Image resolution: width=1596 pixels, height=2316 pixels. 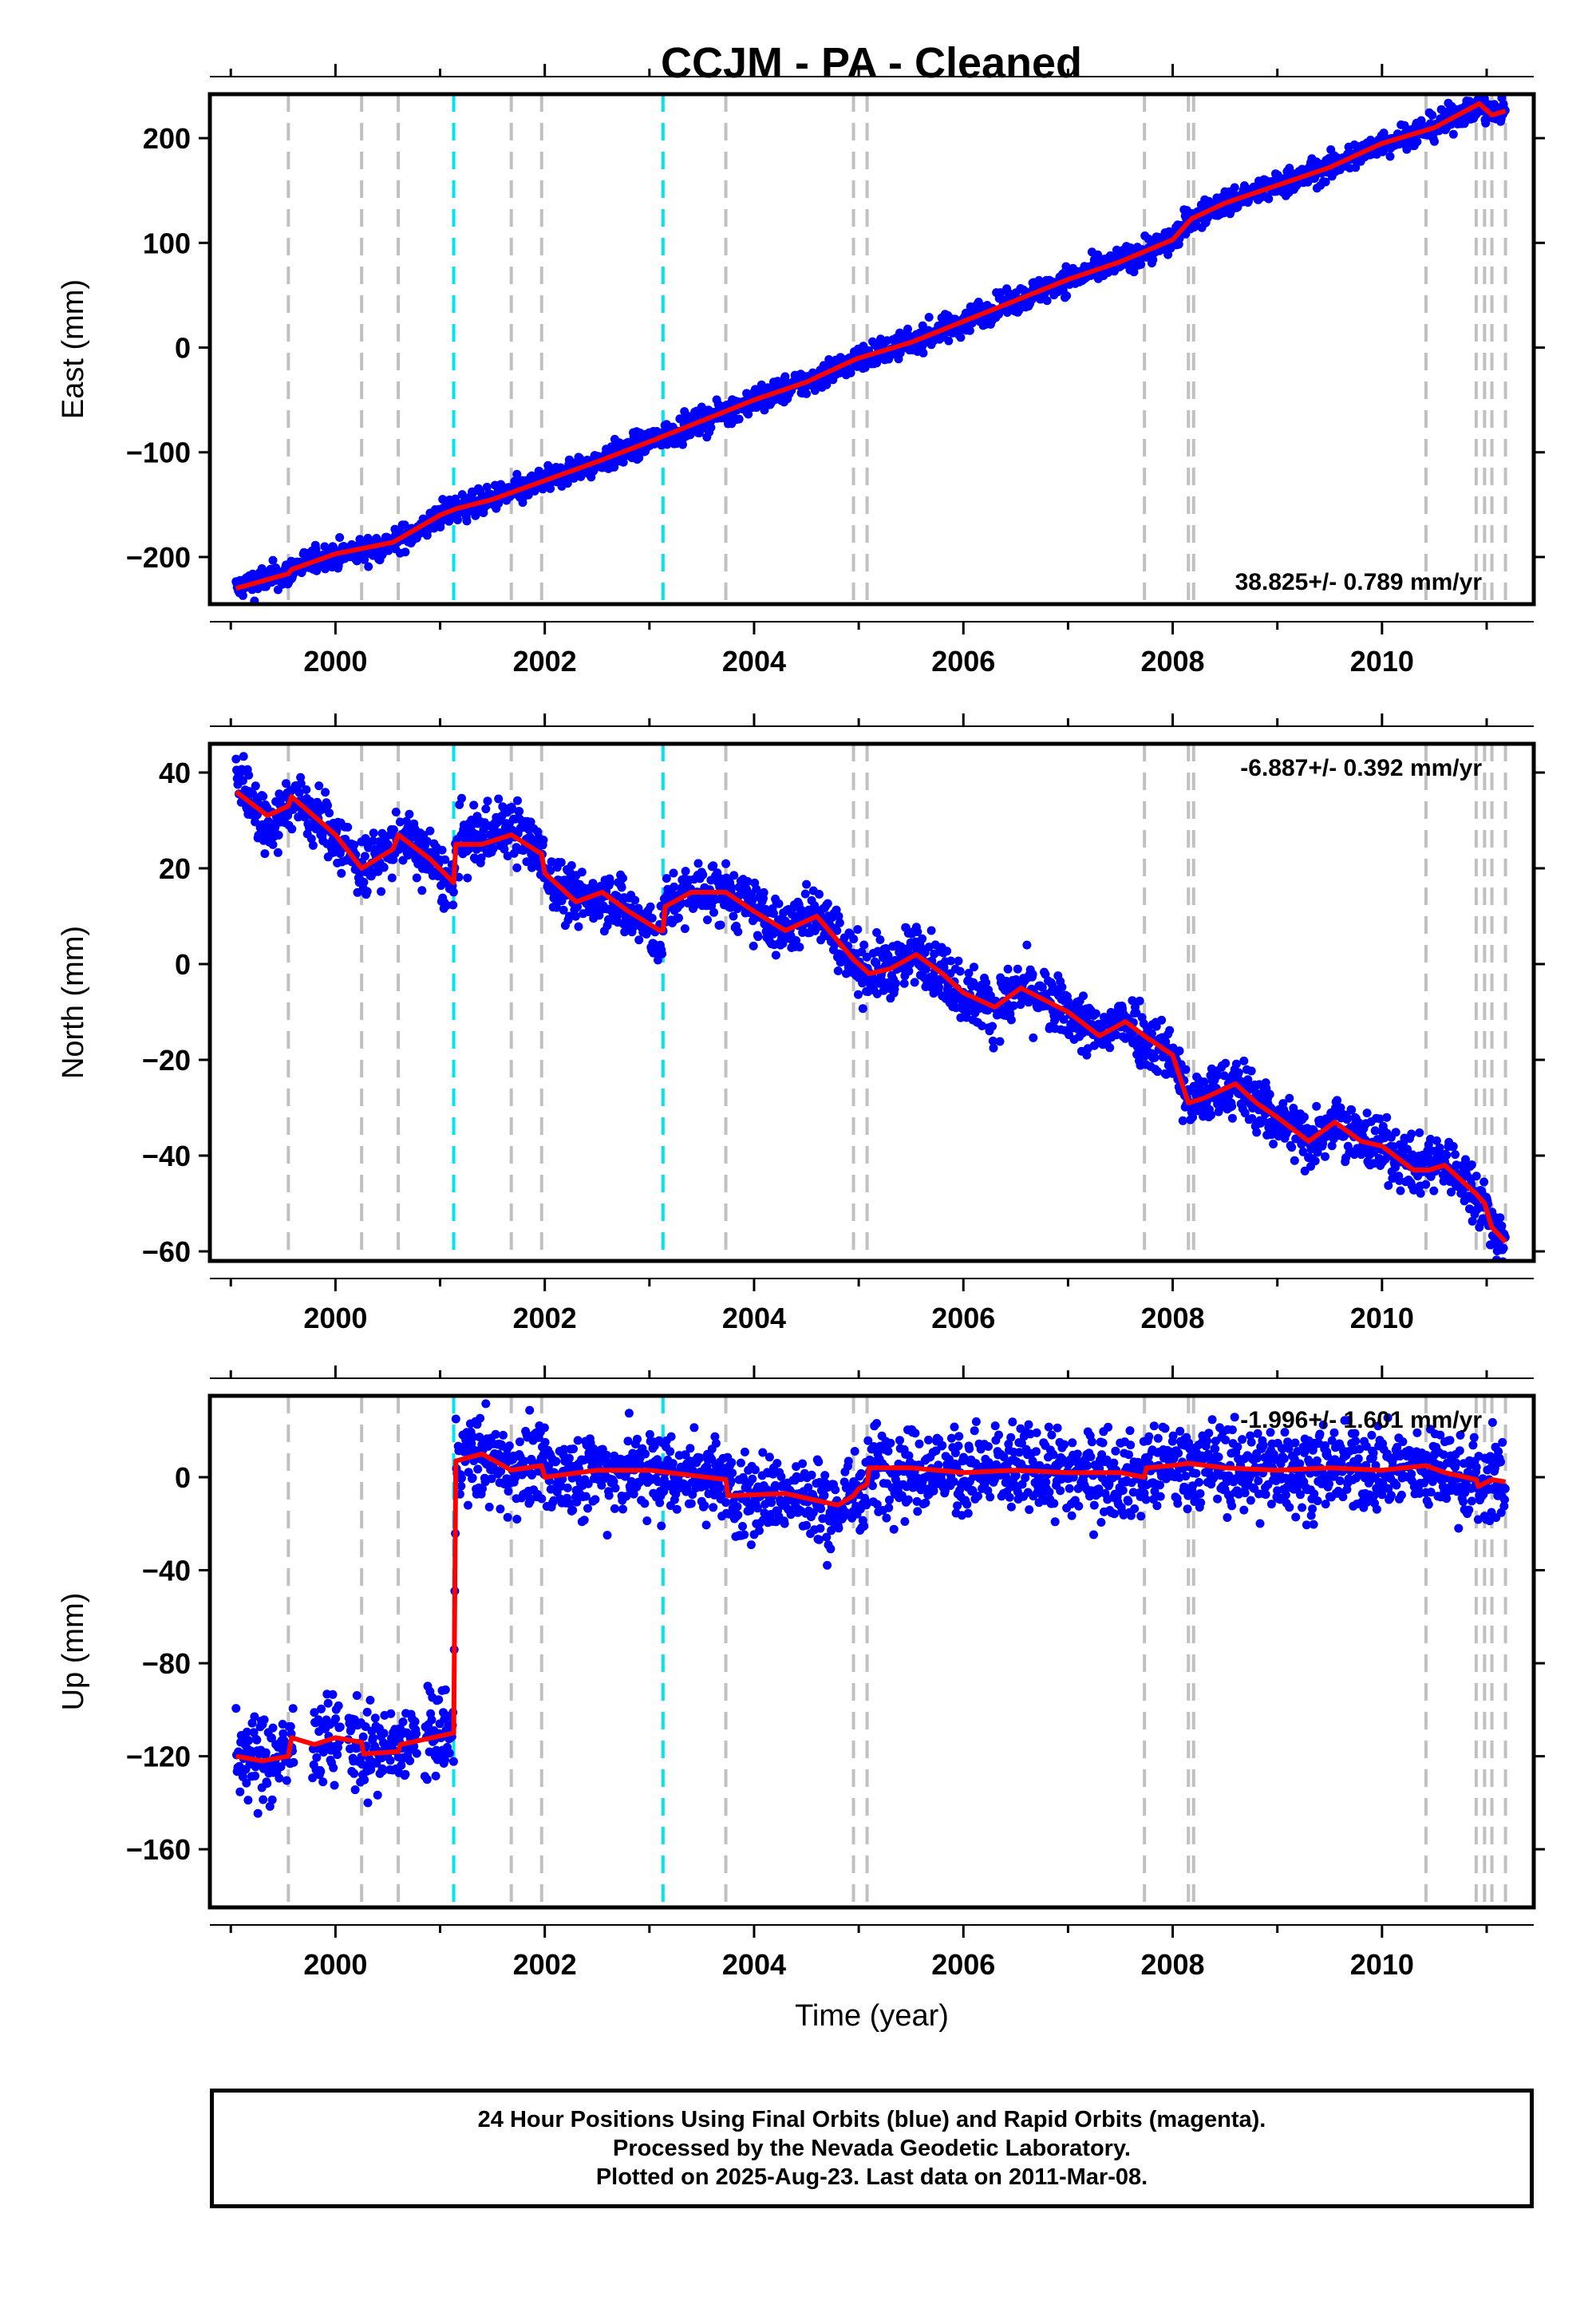 I want to click on x-tick-label: 2004, so click(x=754, y=1318).